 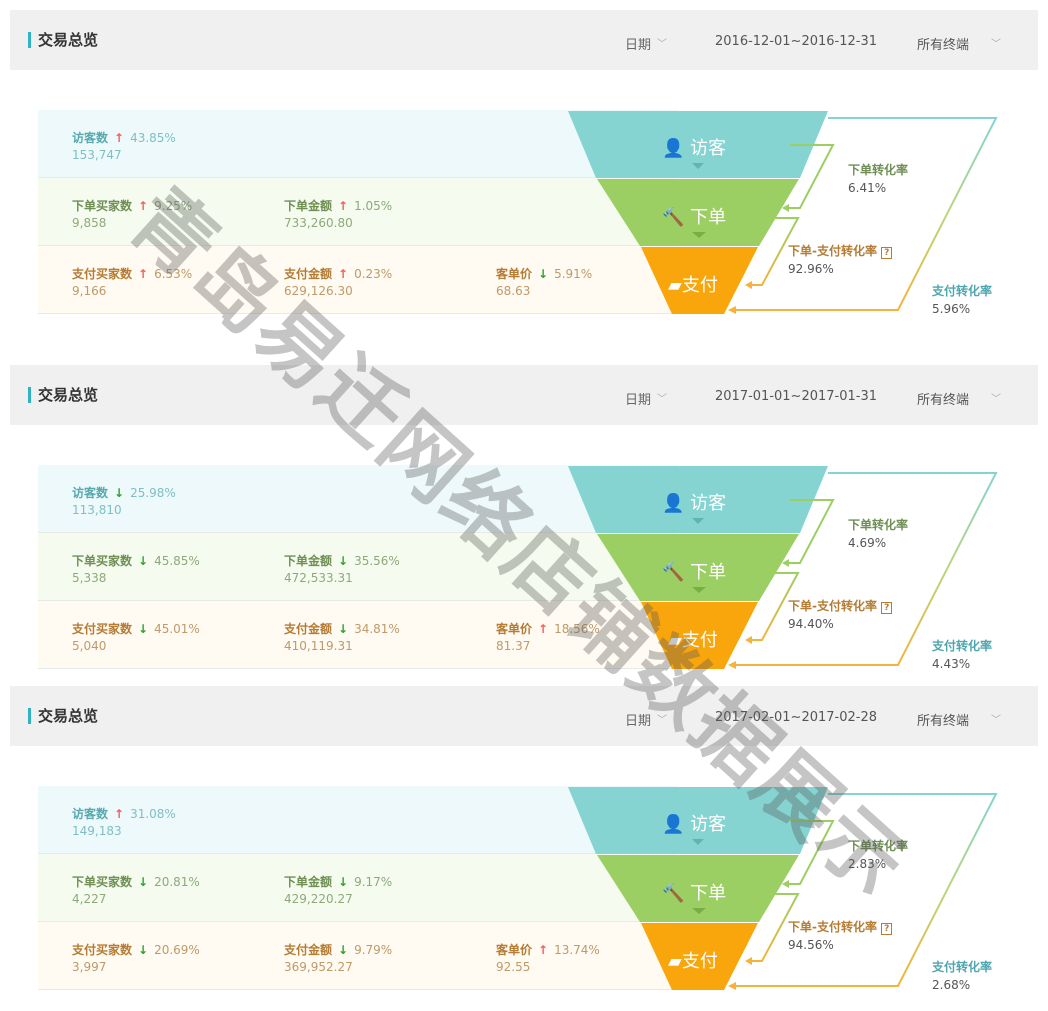 What do you see at coordinates (318, 646) in the screenshot?
I see `metric-value: 410,119.31` at bounding box center [318, 646].